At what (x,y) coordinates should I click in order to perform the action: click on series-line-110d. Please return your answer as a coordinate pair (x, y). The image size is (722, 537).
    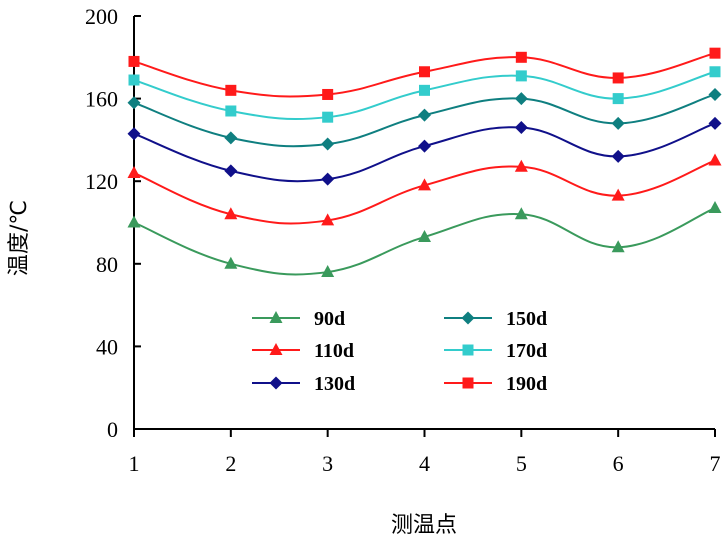
    Looking at the image, I should click on (424, 192).